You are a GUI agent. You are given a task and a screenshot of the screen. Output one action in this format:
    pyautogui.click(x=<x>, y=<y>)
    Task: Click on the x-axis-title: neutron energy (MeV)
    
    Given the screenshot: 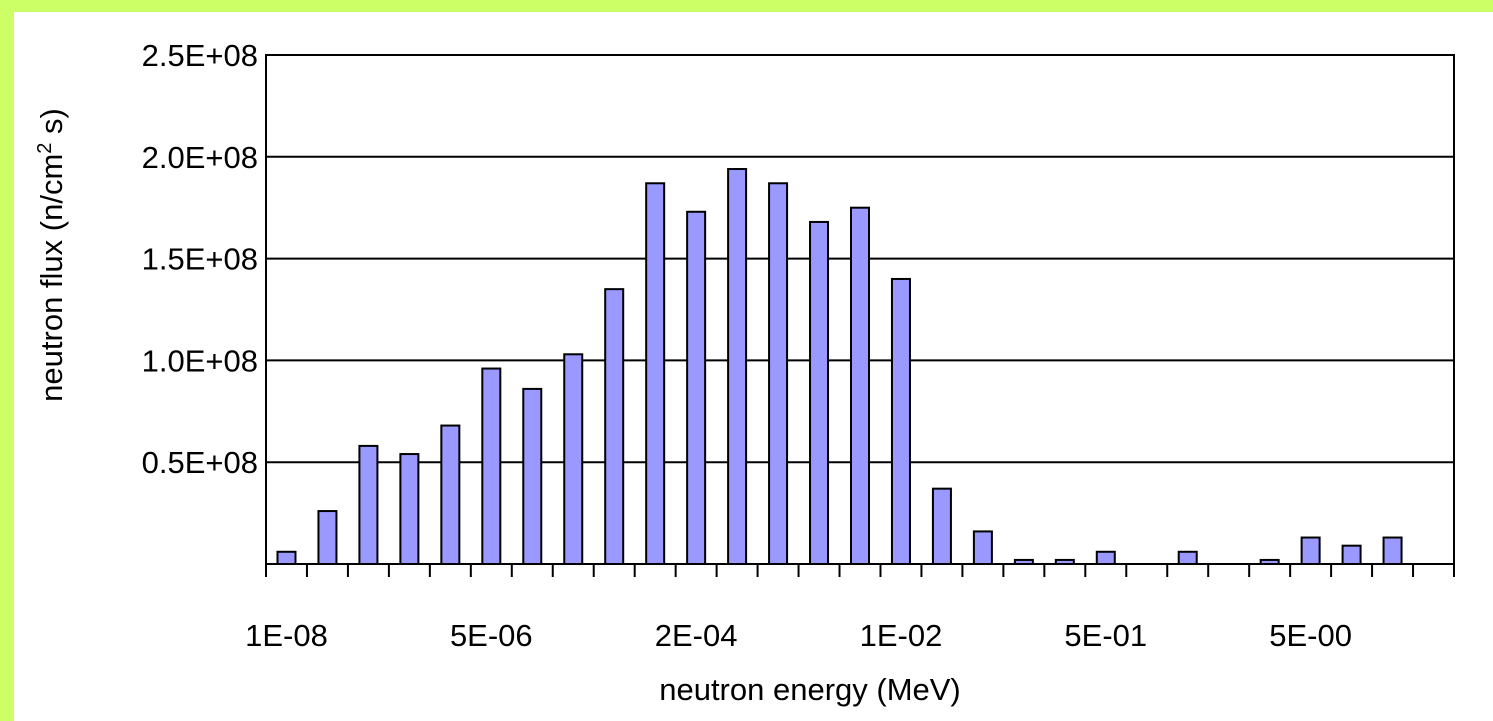 What is the action you would take?
    pyautogui.click(x=810, y=689)
    